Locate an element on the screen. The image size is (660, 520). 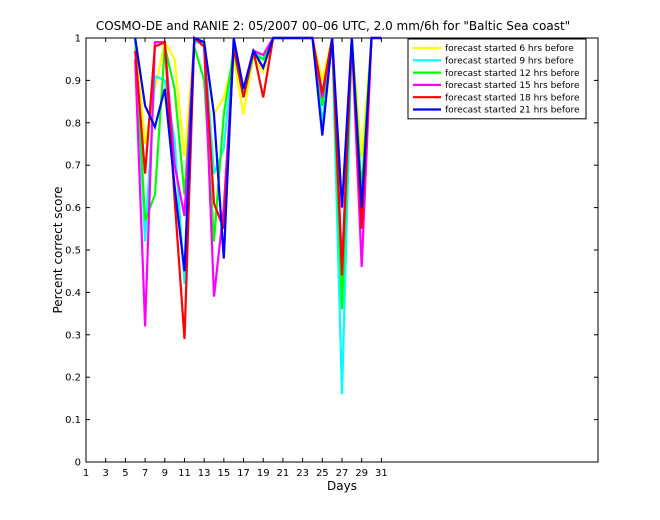
x-tick-label-14: 29 is located at coordinates (361, 473).